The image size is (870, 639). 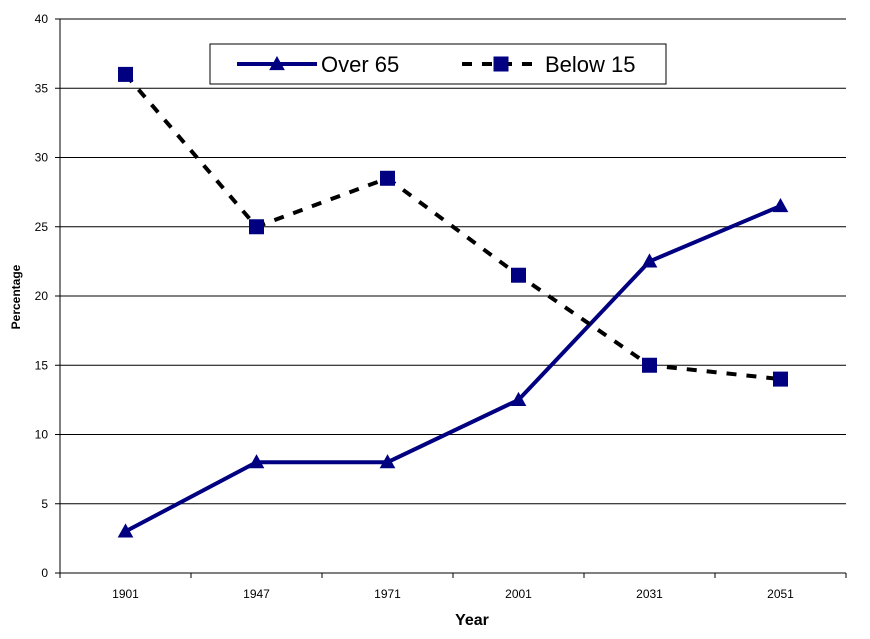 What do you see at coordinates (42, 227) in the screenshot?
I see `y-tick-label: 25` at bounding box center [42, 227].